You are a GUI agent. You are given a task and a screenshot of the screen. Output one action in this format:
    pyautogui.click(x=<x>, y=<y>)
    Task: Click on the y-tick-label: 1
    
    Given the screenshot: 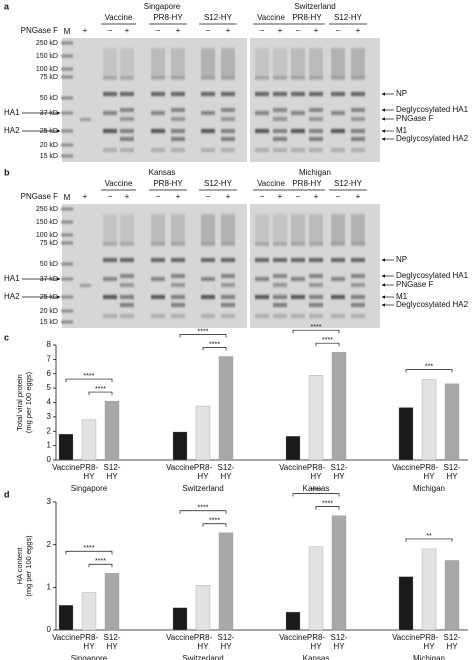 What is the action you would take?
    pyautogui.click(x=49, y=586)
    